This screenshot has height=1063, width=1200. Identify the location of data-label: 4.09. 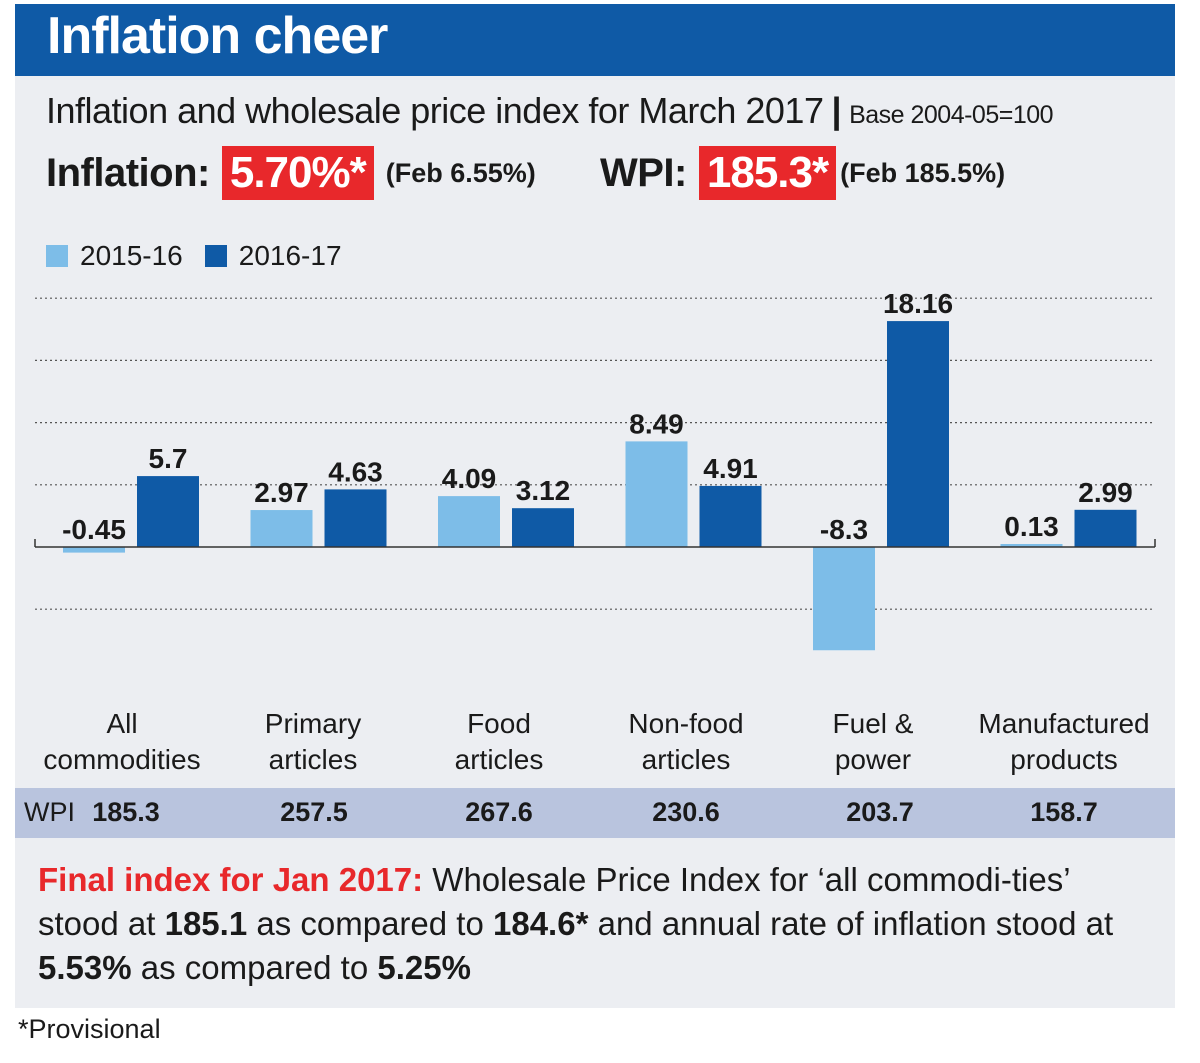
(469, 478).